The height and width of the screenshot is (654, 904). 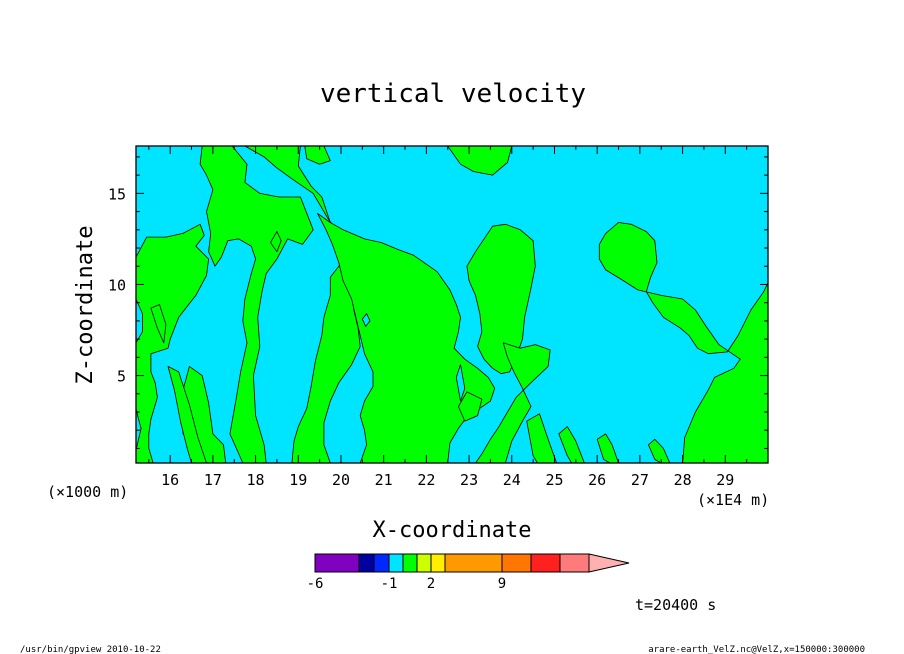 I want to click on x-units-left: (×1000 m), so click(x=87, y=492).